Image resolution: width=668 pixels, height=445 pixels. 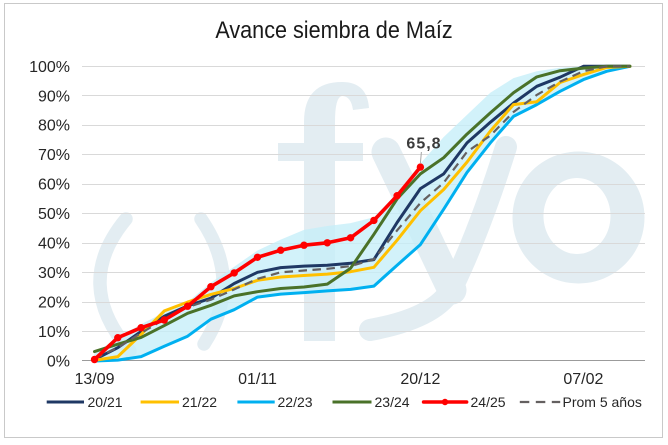 I want to click on svg-text: 40%, so click(x=54, y=244).